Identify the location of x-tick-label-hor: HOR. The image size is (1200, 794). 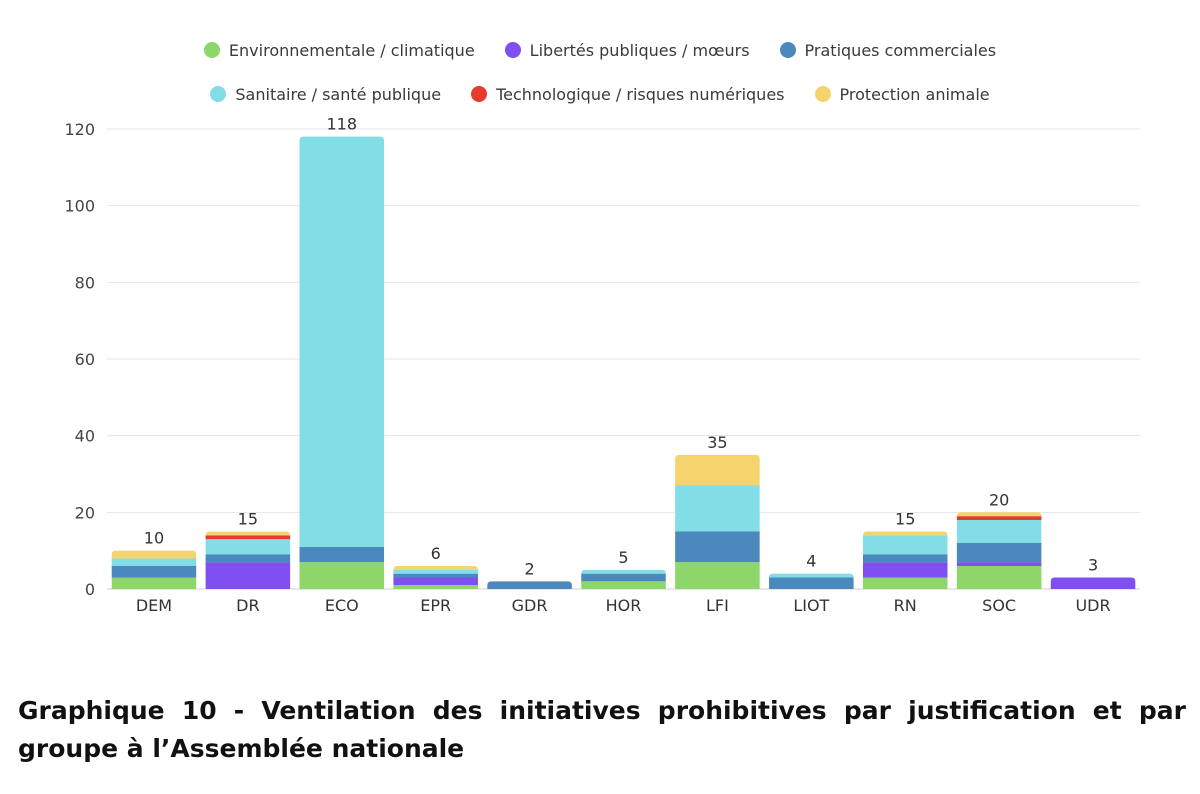
(624, 605).